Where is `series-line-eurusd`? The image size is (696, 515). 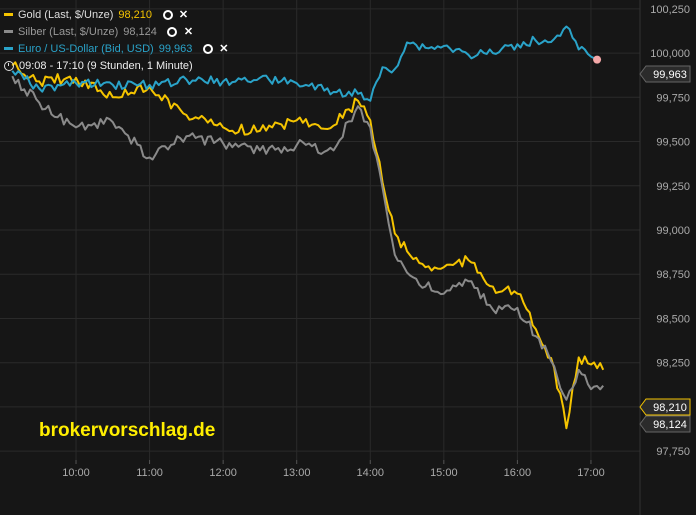
series-line-eurusd is located at coordinates (304, 63).